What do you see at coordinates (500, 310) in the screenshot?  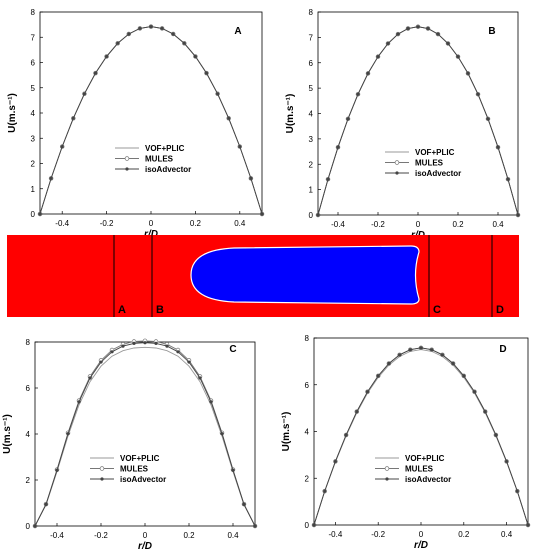 I see `section-label-d: D` at bounding box center [500, 310].